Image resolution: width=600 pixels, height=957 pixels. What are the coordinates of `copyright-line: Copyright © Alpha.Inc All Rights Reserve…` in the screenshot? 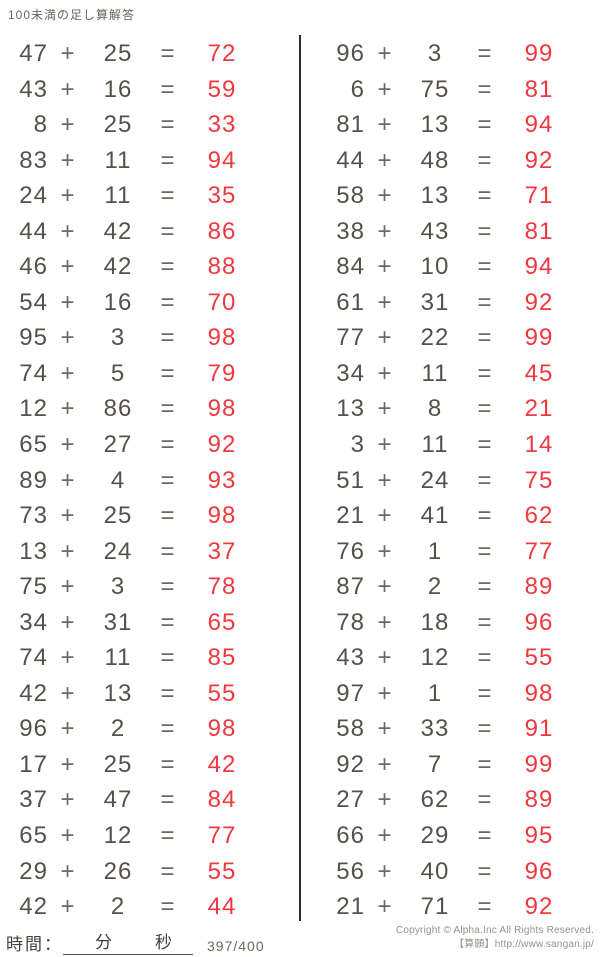 It's located at (494, 930).